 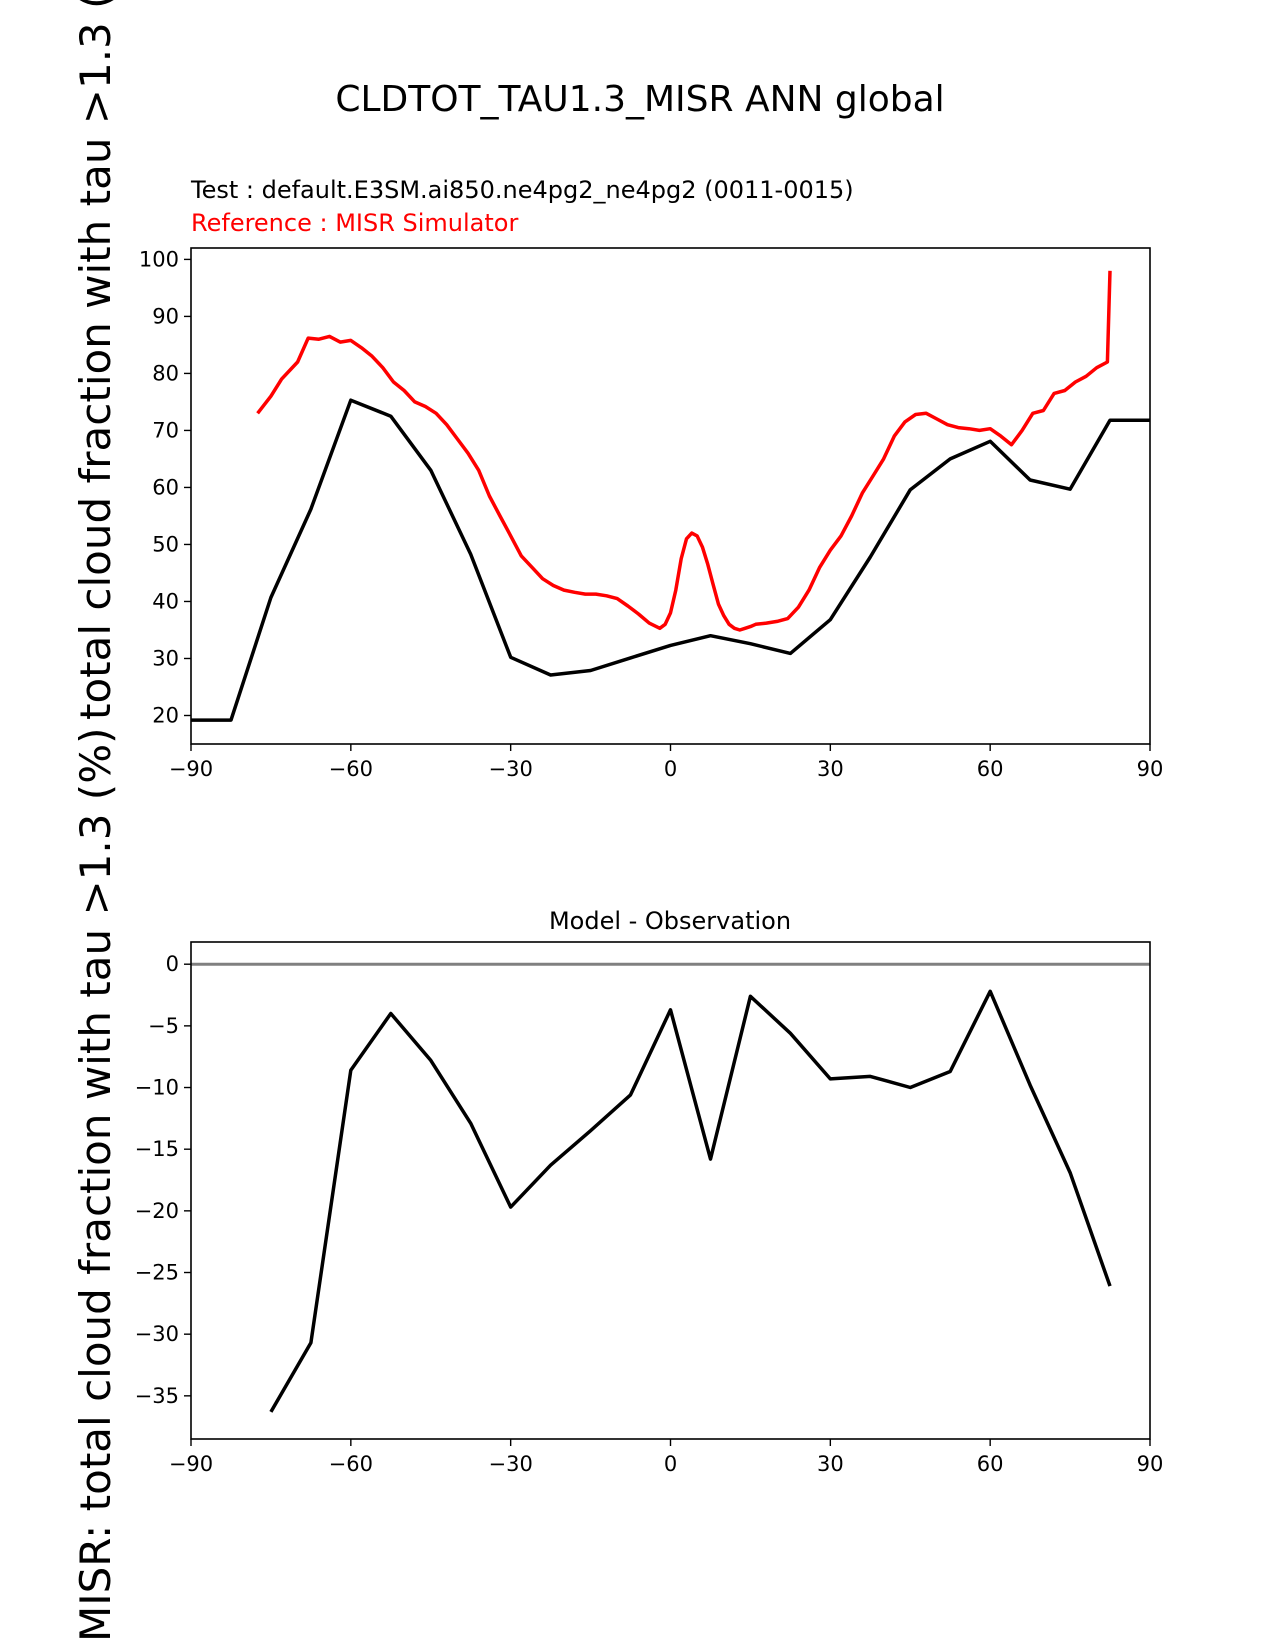 What do you see at coordinates (157, 1088) in the screenshot?
I see `y-tick-label: −10` at bounding box center [157, 1088].